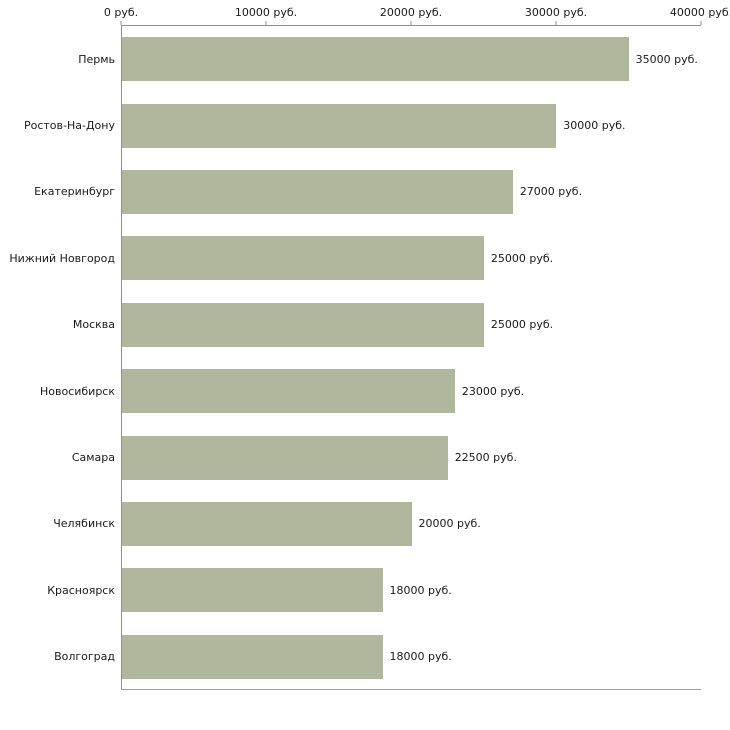 Image resolution: width=730 pixels, height=730 pixels. I want to click on x-axis-tick-label: 0 руб., so click(121, 12).